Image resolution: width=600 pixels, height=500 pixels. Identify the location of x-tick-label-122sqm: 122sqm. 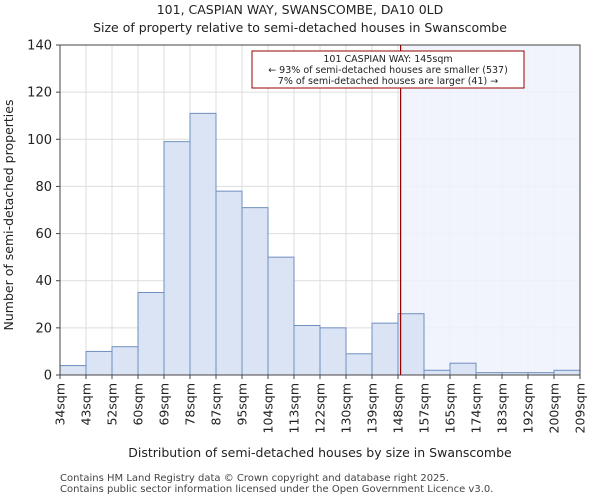
(320, 408).